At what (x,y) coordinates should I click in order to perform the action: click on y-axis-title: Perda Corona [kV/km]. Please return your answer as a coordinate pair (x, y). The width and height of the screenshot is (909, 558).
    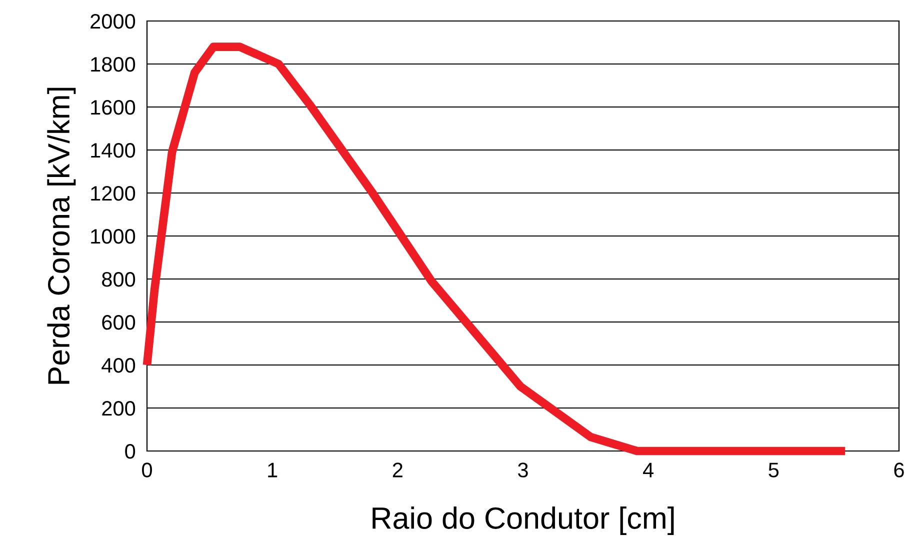
    Looking at the image, I should click on (61, 236).